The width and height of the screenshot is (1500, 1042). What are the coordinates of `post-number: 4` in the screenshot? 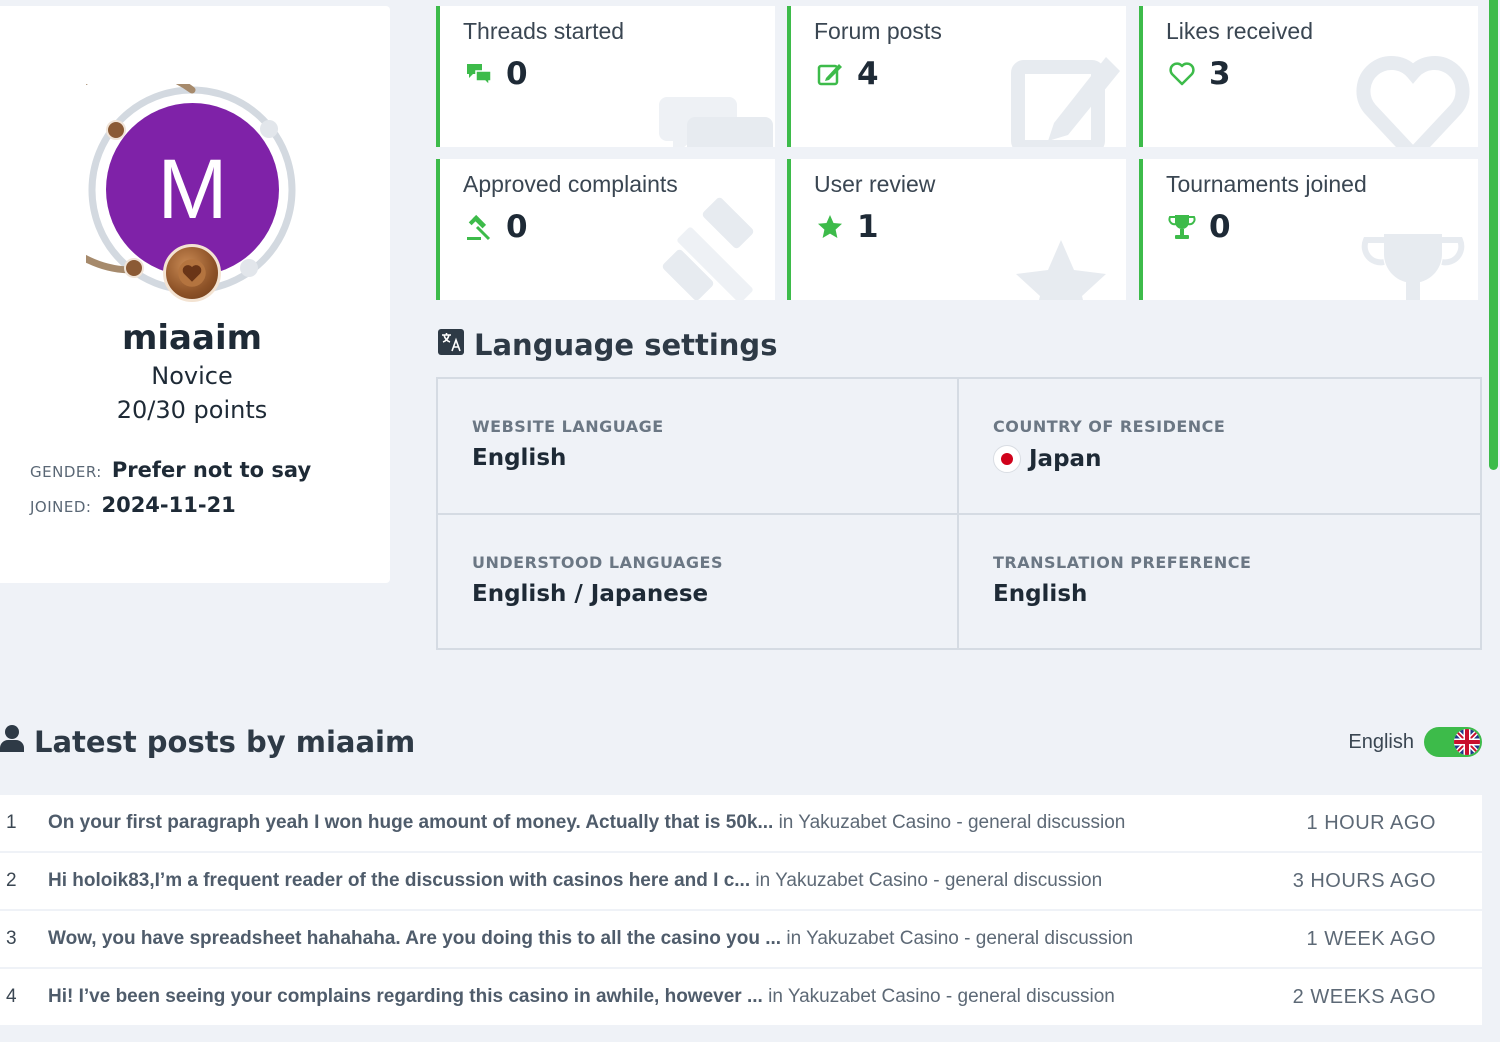 It's located at (11, 996).